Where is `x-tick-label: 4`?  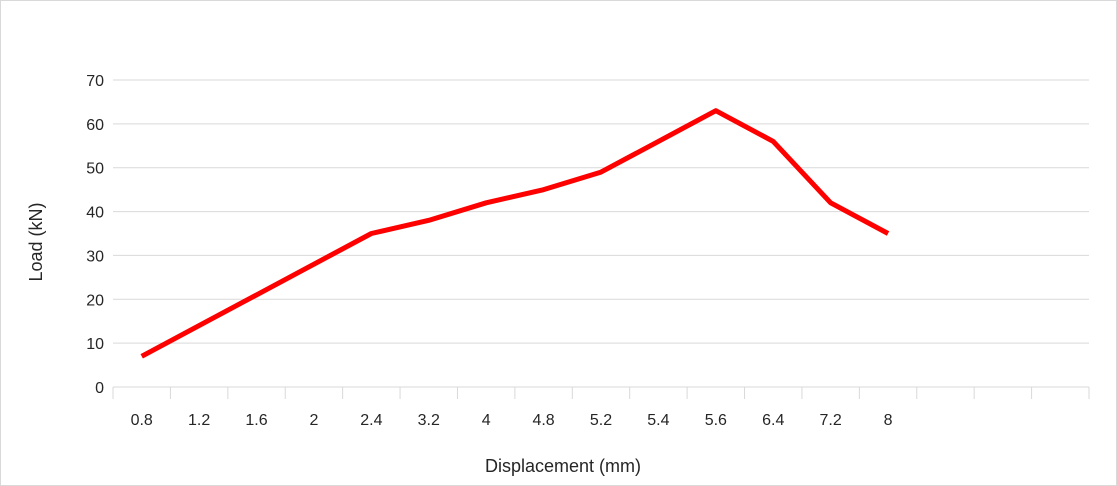
x-tick-label: 4 is located at coordinates (486, 420).